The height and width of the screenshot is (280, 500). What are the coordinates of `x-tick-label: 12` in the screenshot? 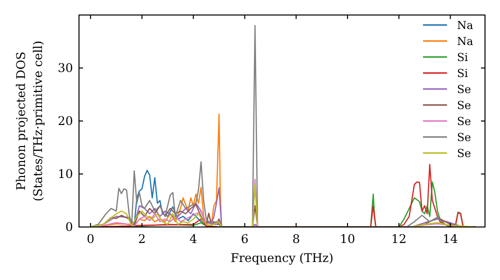 It's located at (399, 239).